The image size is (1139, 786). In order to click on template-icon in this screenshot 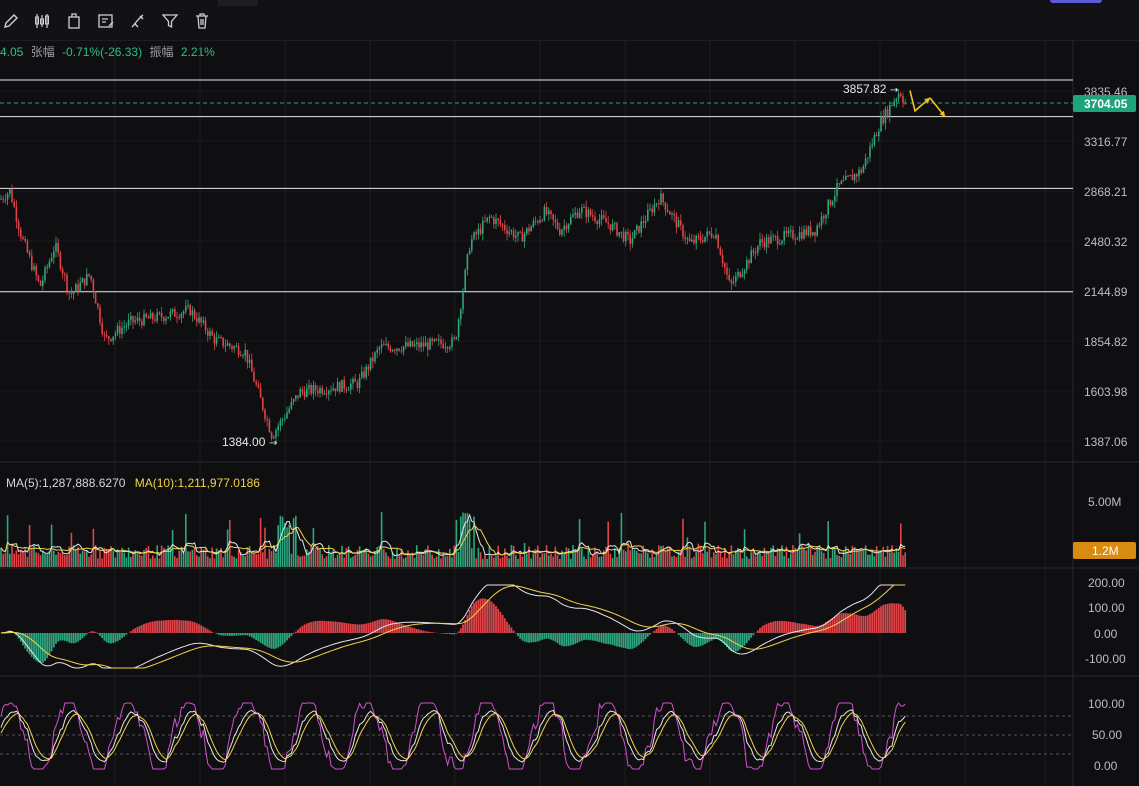, I will do `click(74, 21)`.